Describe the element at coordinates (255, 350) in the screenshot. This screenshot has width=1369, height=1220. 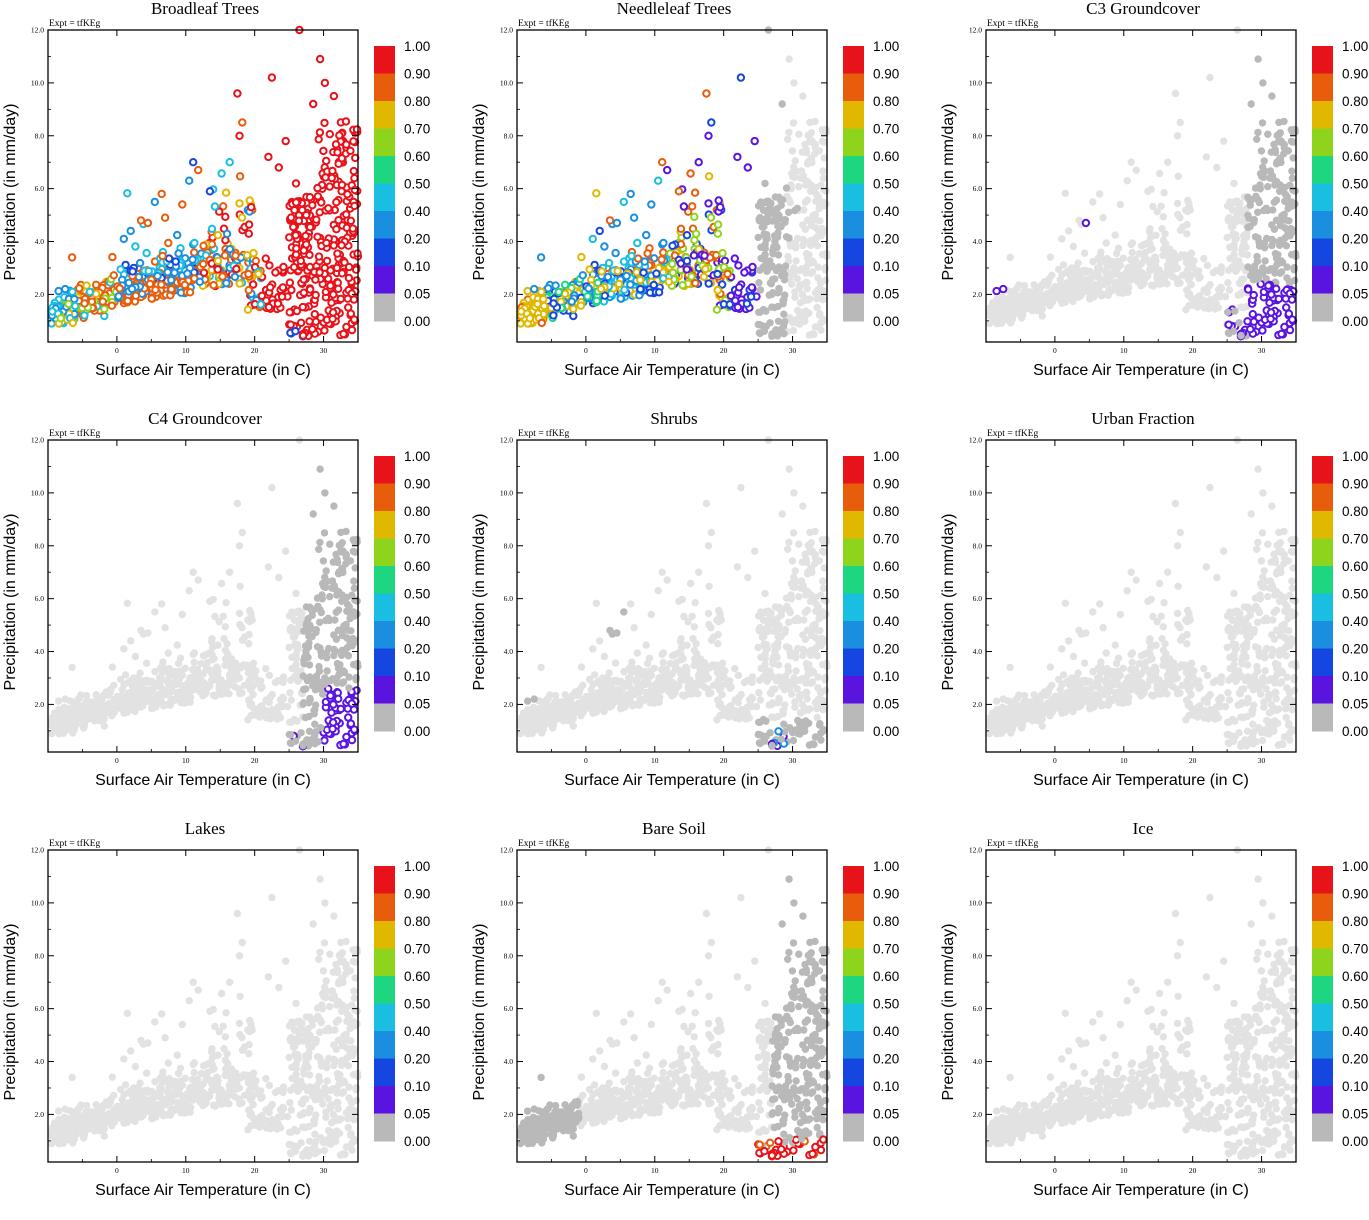
I see `x-tick-label: 20` at that location.